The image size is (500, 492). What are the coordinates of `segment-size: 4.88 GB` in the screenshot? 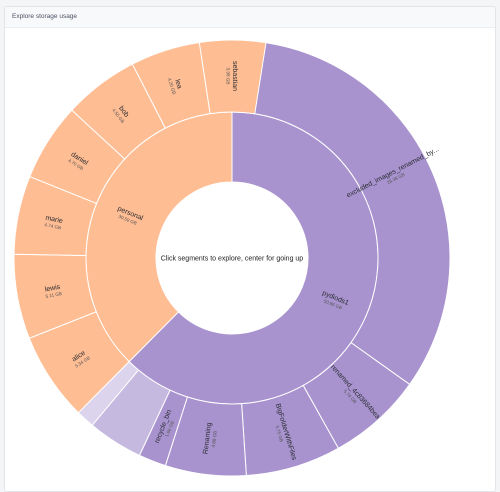 It's located at (214, 439).